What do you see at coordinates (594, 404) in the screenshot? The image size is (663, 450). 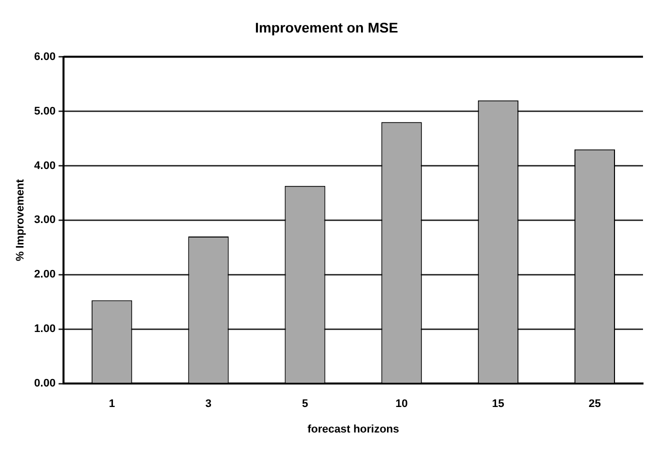 I see `x-tick-label: 25` at bounding box center [594, 404].